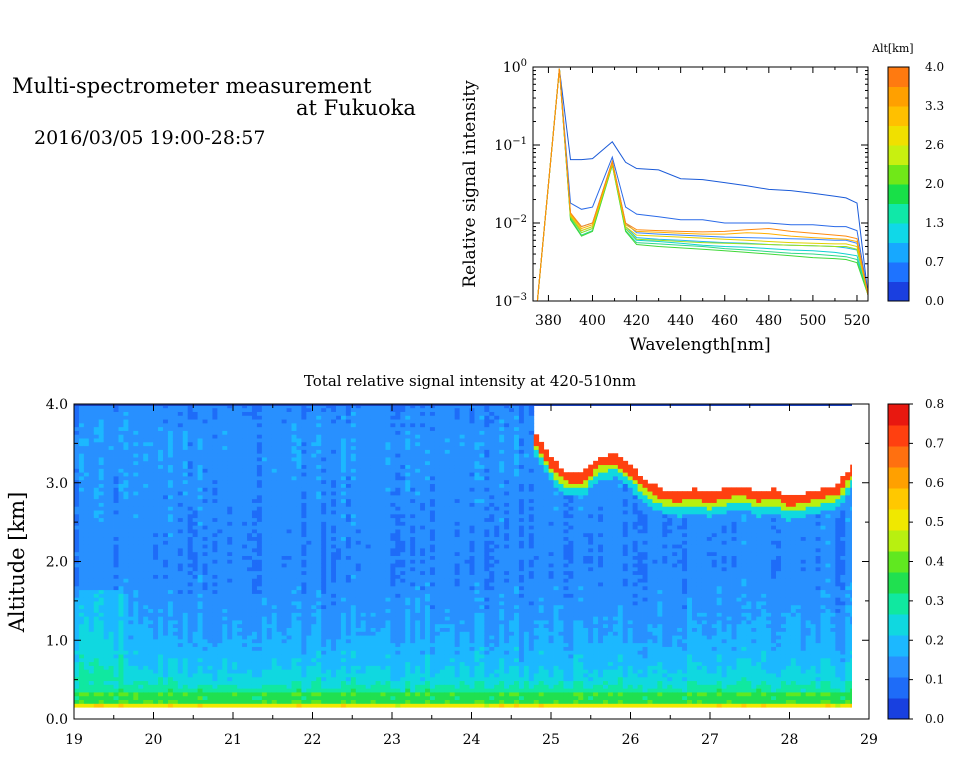  Describe the element at coordinates (934, 262) in the screenshot. I see `altitude-colorbar-tick-label: 0.7` at that location.